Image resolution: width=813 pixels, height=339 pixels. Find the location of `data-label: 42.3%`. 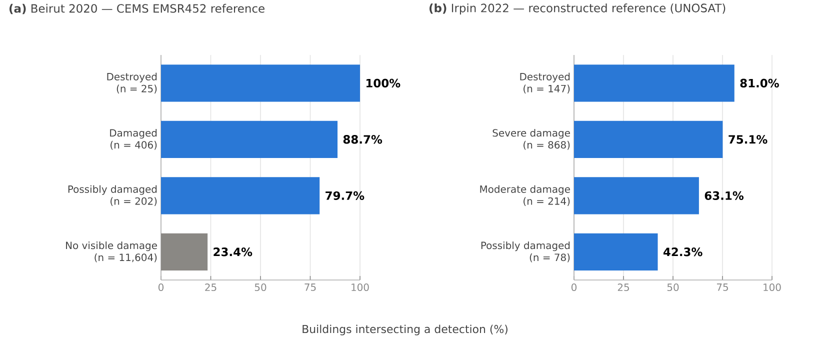

data-label: 42.3% is located at coordinates (682, 252).